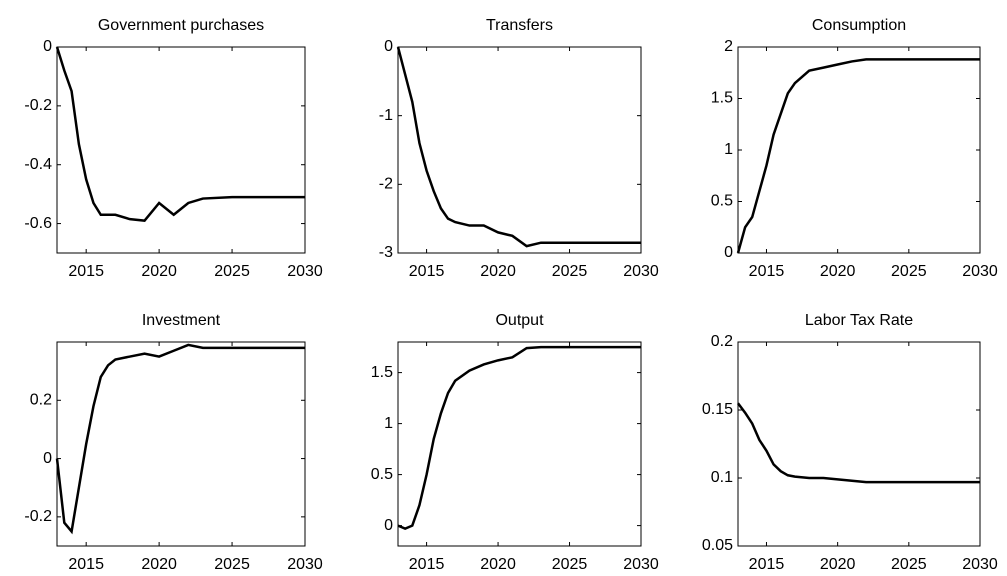 The height and width of the screenshot is (576, 1007). I want to click on y-tick-label: 2, so click(728, 46).